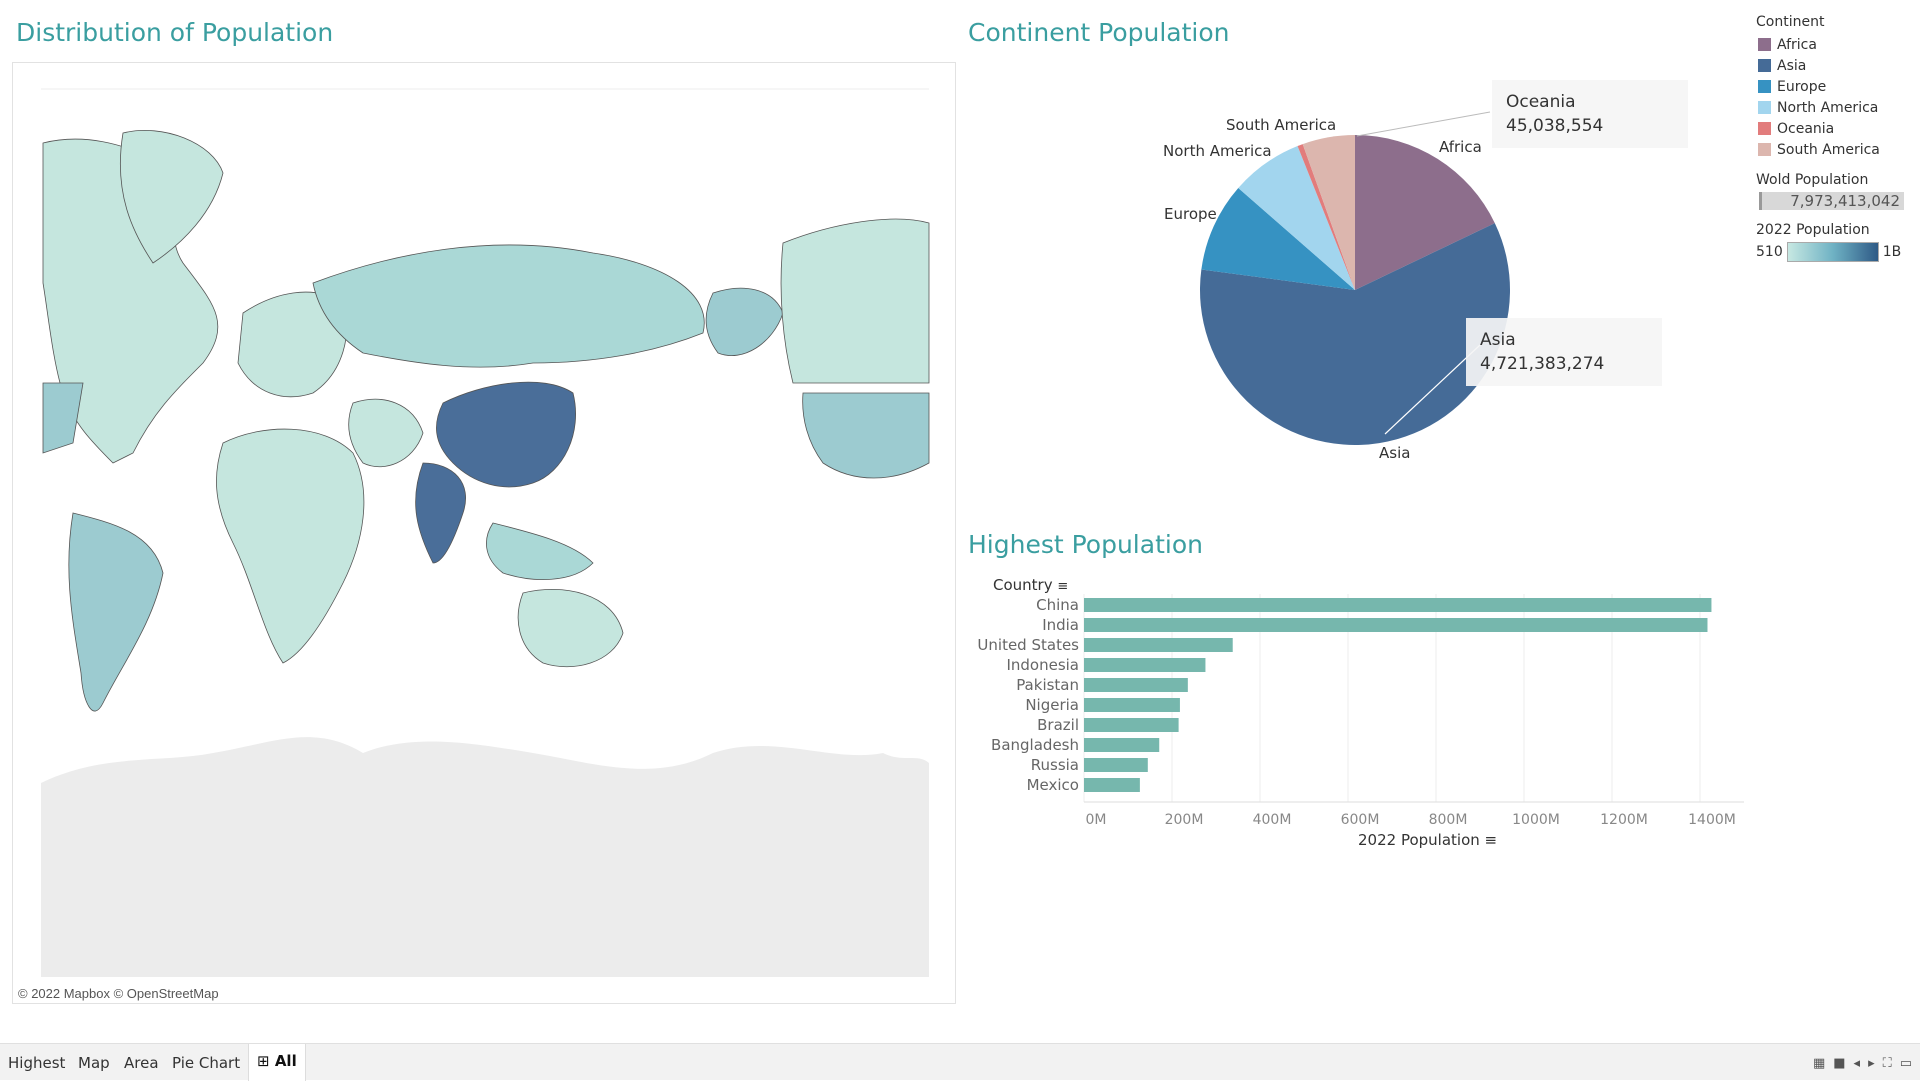 The image size is (1920, 1081). What do you see at coordinates (1839, 1063) in the screenshot?
I see `single-view-icon: ■` at bounding box center [1839, 1063].